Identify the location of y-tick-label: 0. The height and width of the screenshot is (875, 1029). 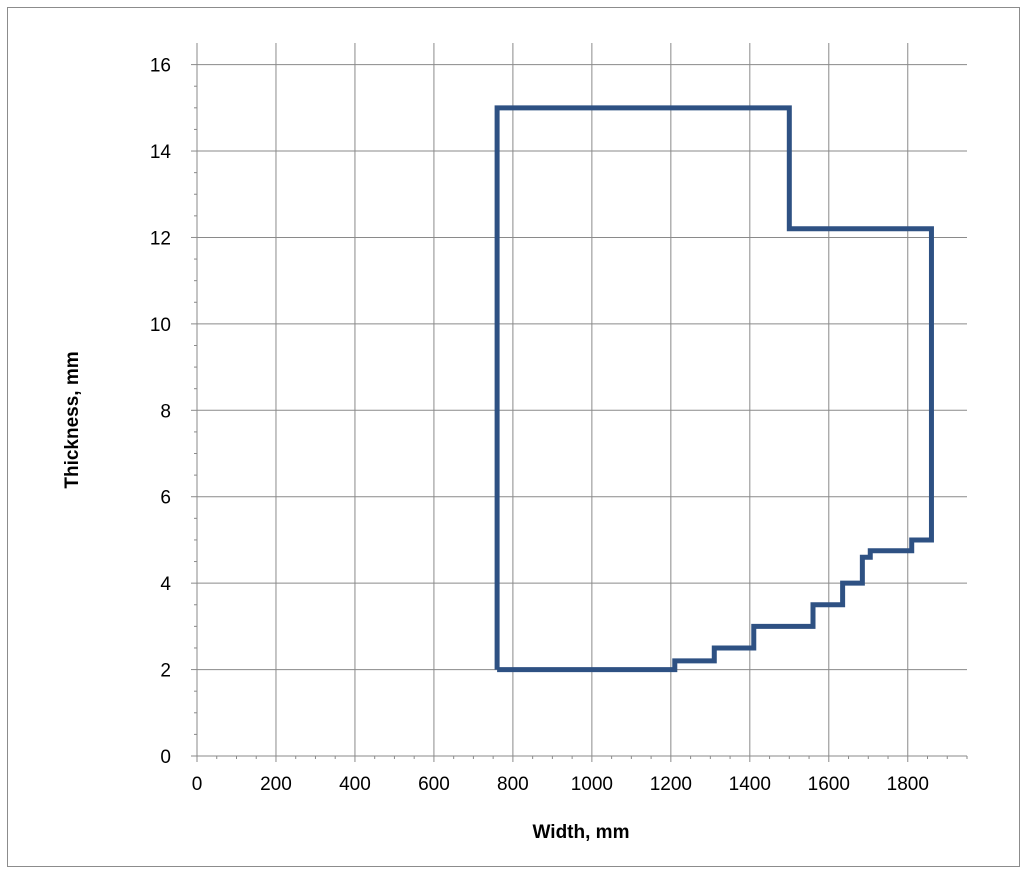
(165, 757).